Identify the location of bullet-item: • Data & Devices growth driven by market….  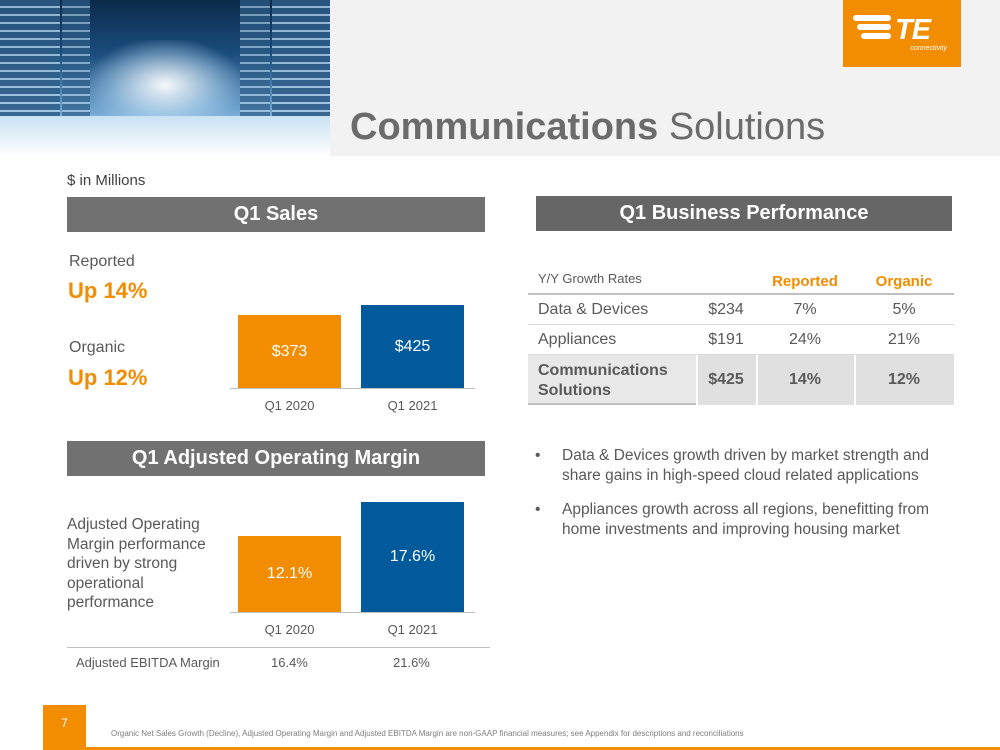
(735, 465).